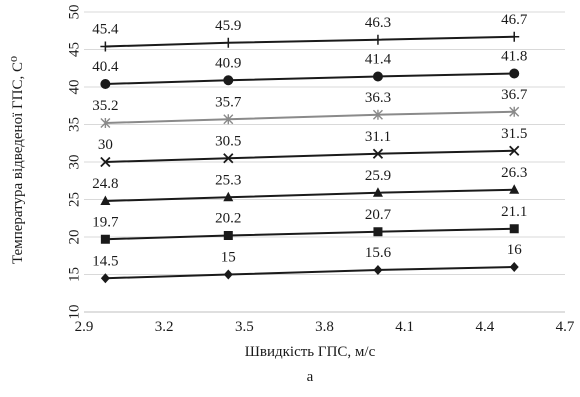  What do you see at coordinates (74, 162) in the screenshot?
I see `y-tick-label: 30` at bounding box center [74, 162].